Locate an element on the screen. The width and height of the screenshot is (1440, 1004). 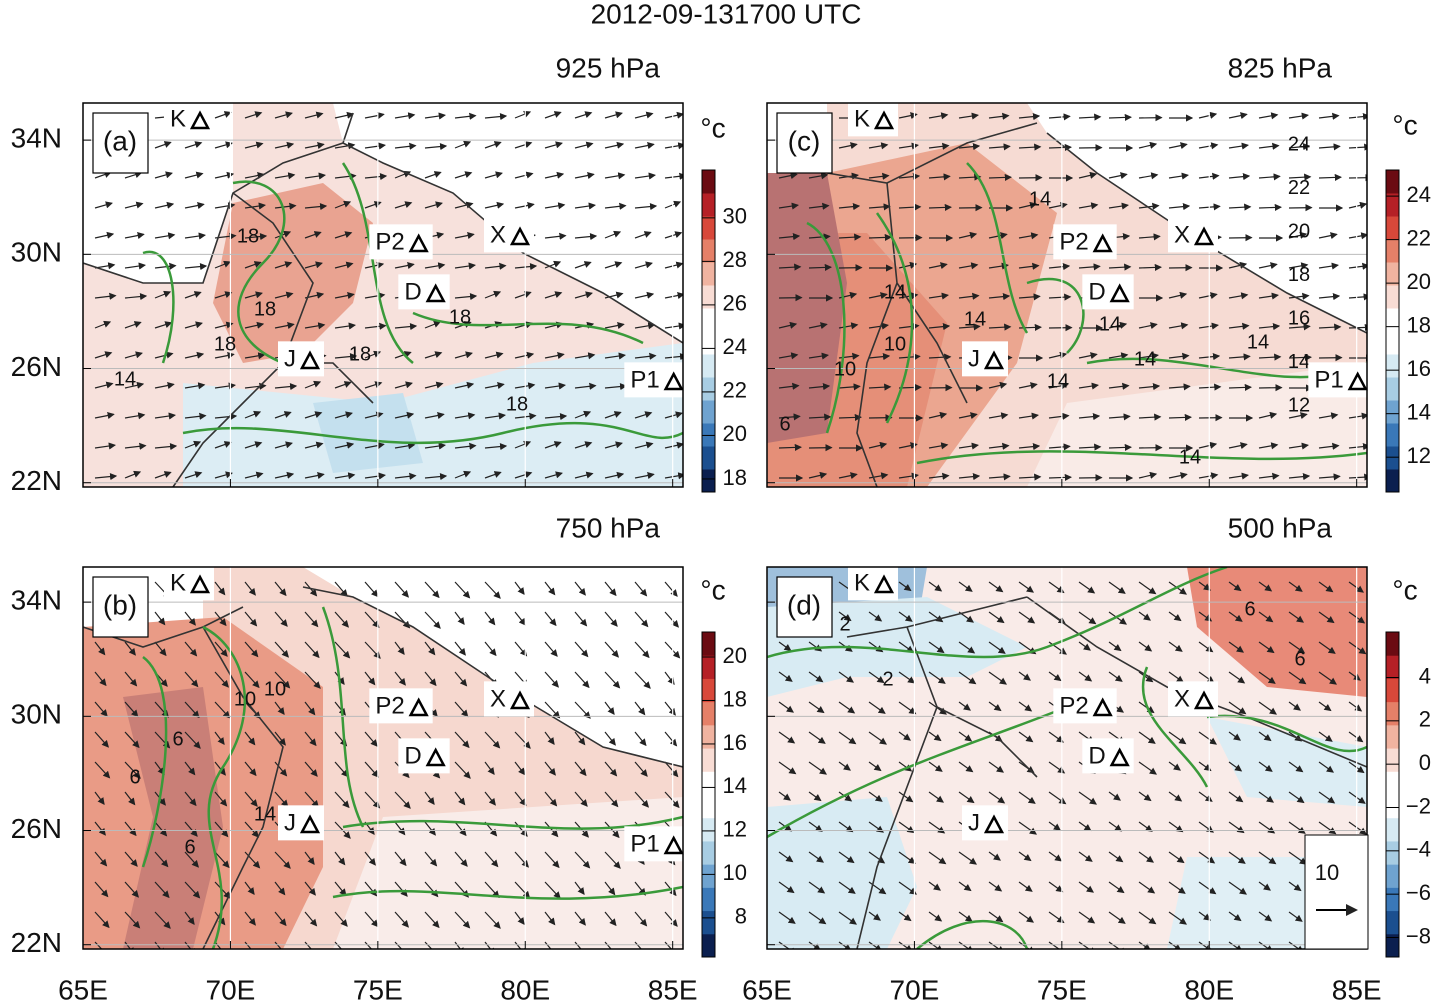
border is located at coordinates (1096, 304).